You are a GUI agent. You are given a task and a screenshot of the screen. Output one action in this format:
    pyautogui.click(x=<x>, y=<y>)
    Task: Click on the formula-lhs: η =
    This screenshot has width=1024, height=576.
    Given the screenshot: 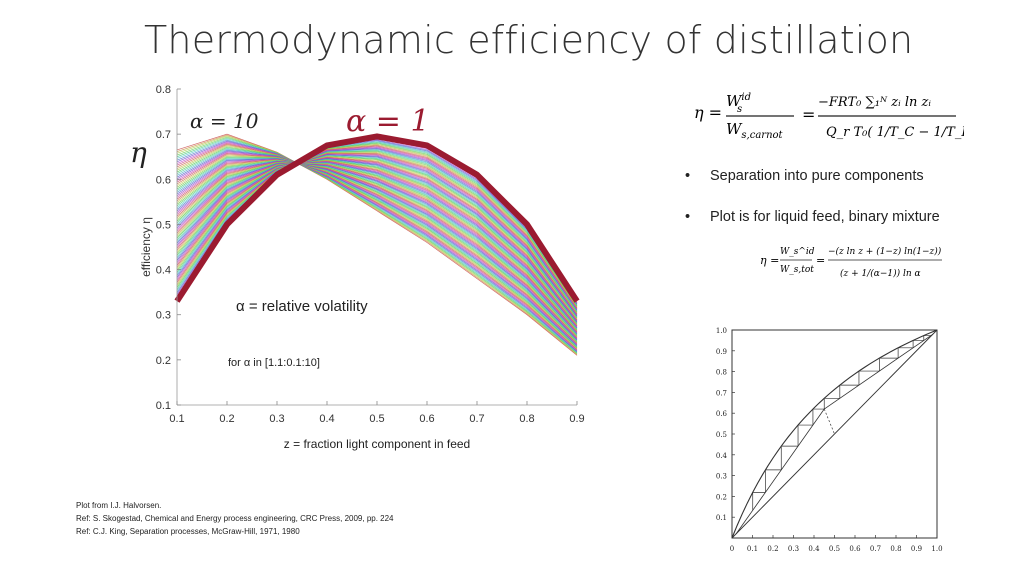 What is the action you would take?
    pyautogui.click(x=708, y=112)
    